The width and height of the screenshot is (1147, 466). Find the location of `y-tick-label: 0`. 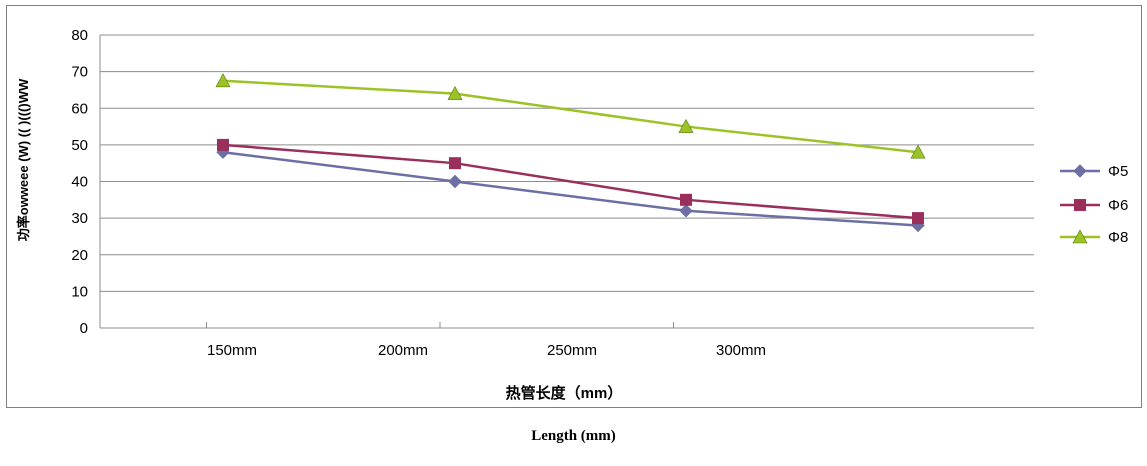

y-tick-label: 0 is located at coordinates (84, 328).